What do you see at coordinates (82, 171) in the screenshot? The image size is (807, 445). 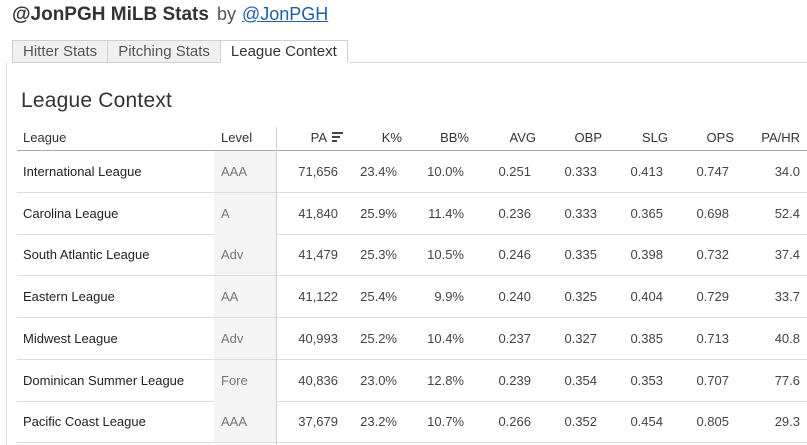 I see `cell-league: International League` at bounding box center [82, 171].